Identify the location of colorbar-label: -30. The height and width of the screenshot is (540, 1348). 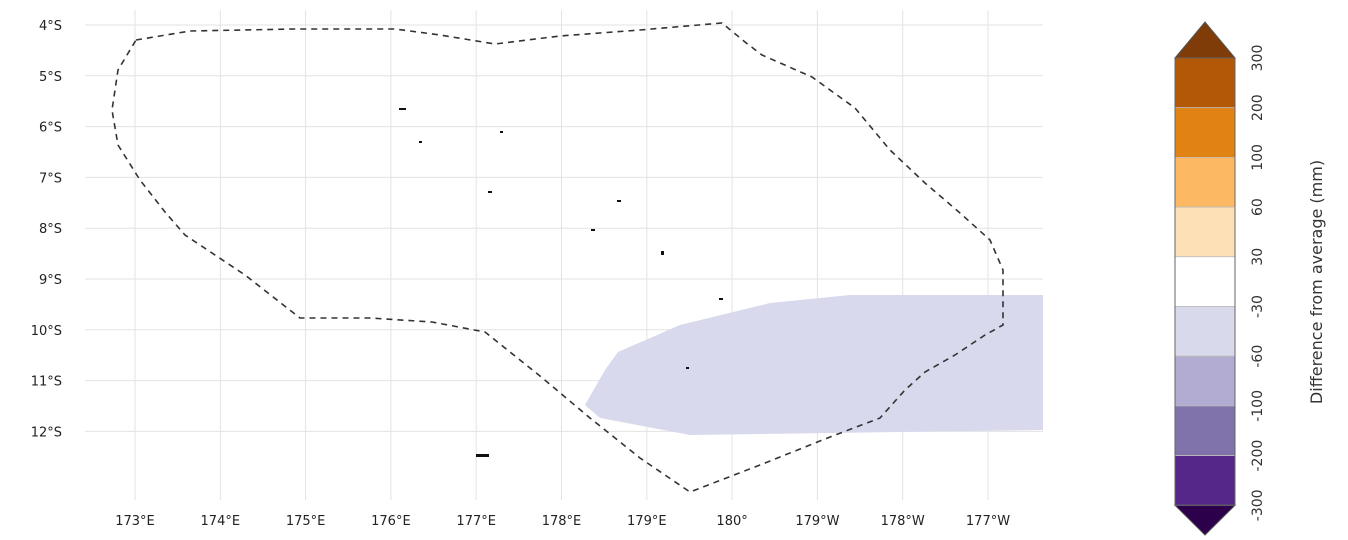
(1258, 306).